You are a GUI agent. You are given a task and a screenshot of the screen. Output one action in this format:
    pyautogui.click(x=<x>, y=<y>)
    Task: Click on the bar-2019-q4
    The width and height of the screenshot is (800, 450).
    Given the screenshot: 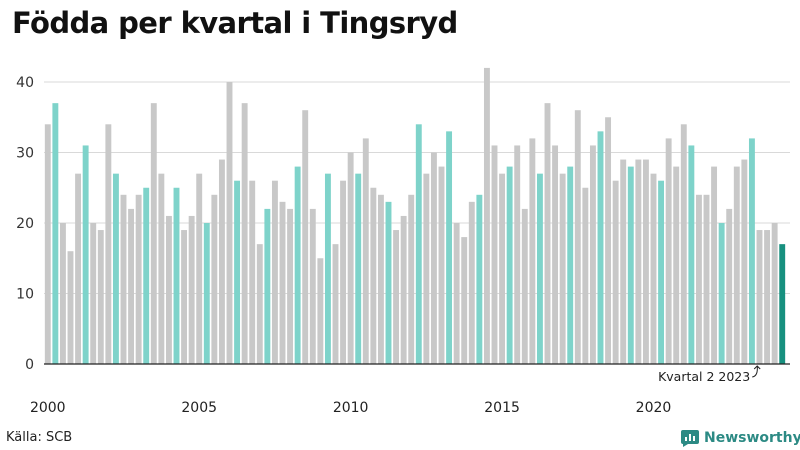 What is the action you would take?
    pyautogui.click(x=645, y=261)
    